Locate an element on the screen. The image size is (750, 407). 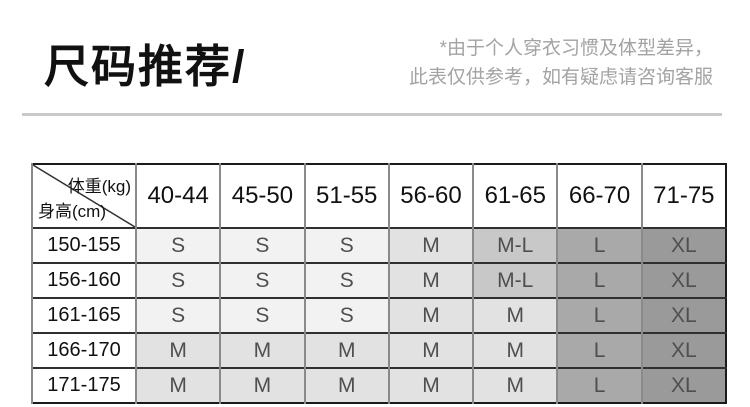
height-row-header: 166-170 is located at coordinates (83, 350).